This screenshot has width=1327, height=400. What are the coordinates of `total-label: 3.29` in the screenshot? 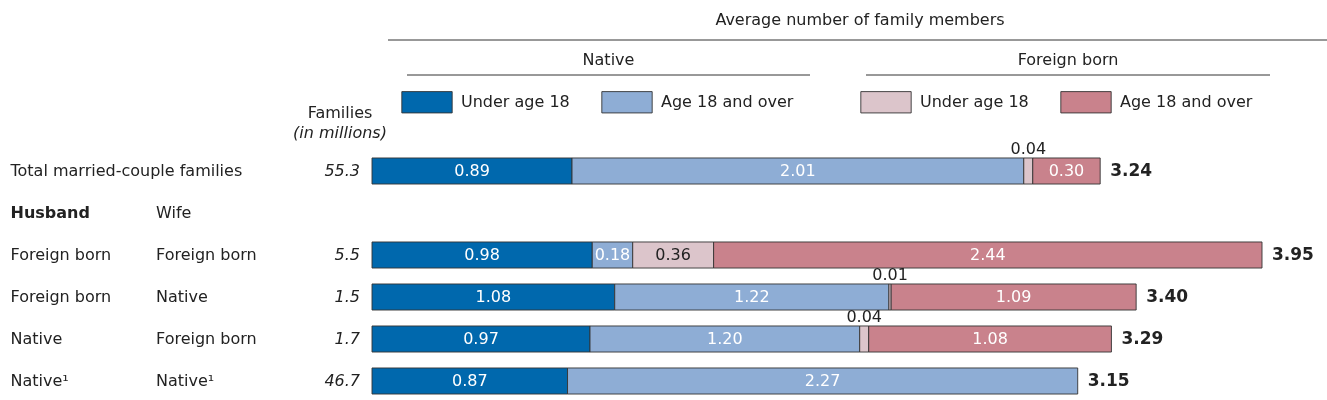 It's located at (1142, 338).